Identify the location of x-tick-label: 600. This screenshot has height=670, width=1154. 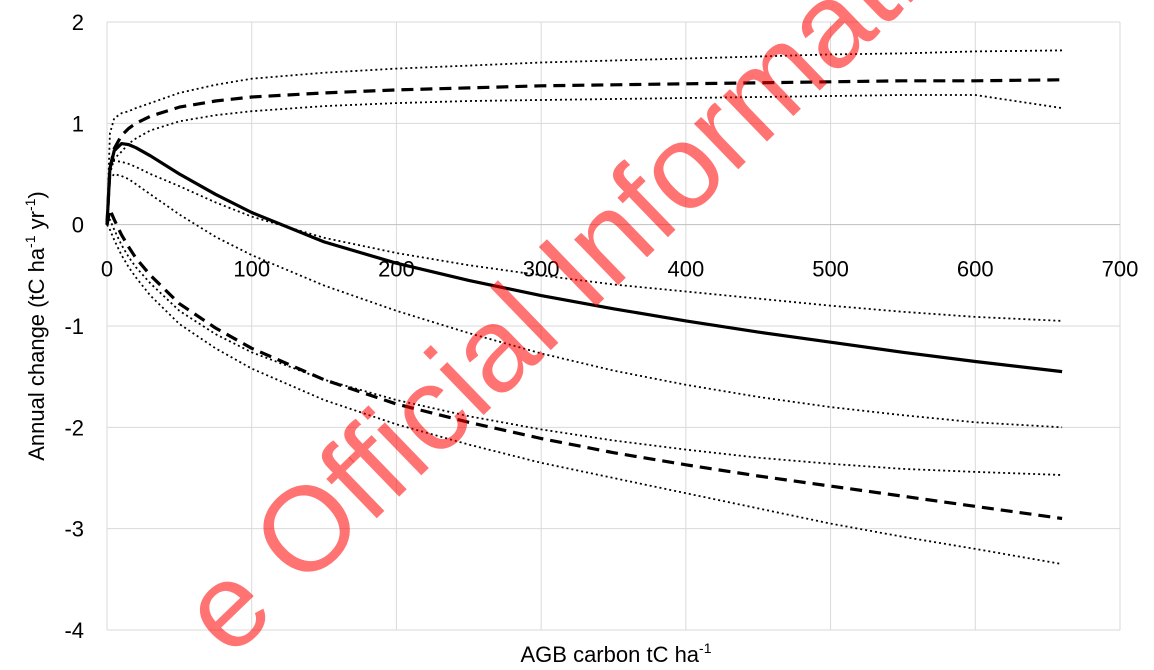
(975, 269).